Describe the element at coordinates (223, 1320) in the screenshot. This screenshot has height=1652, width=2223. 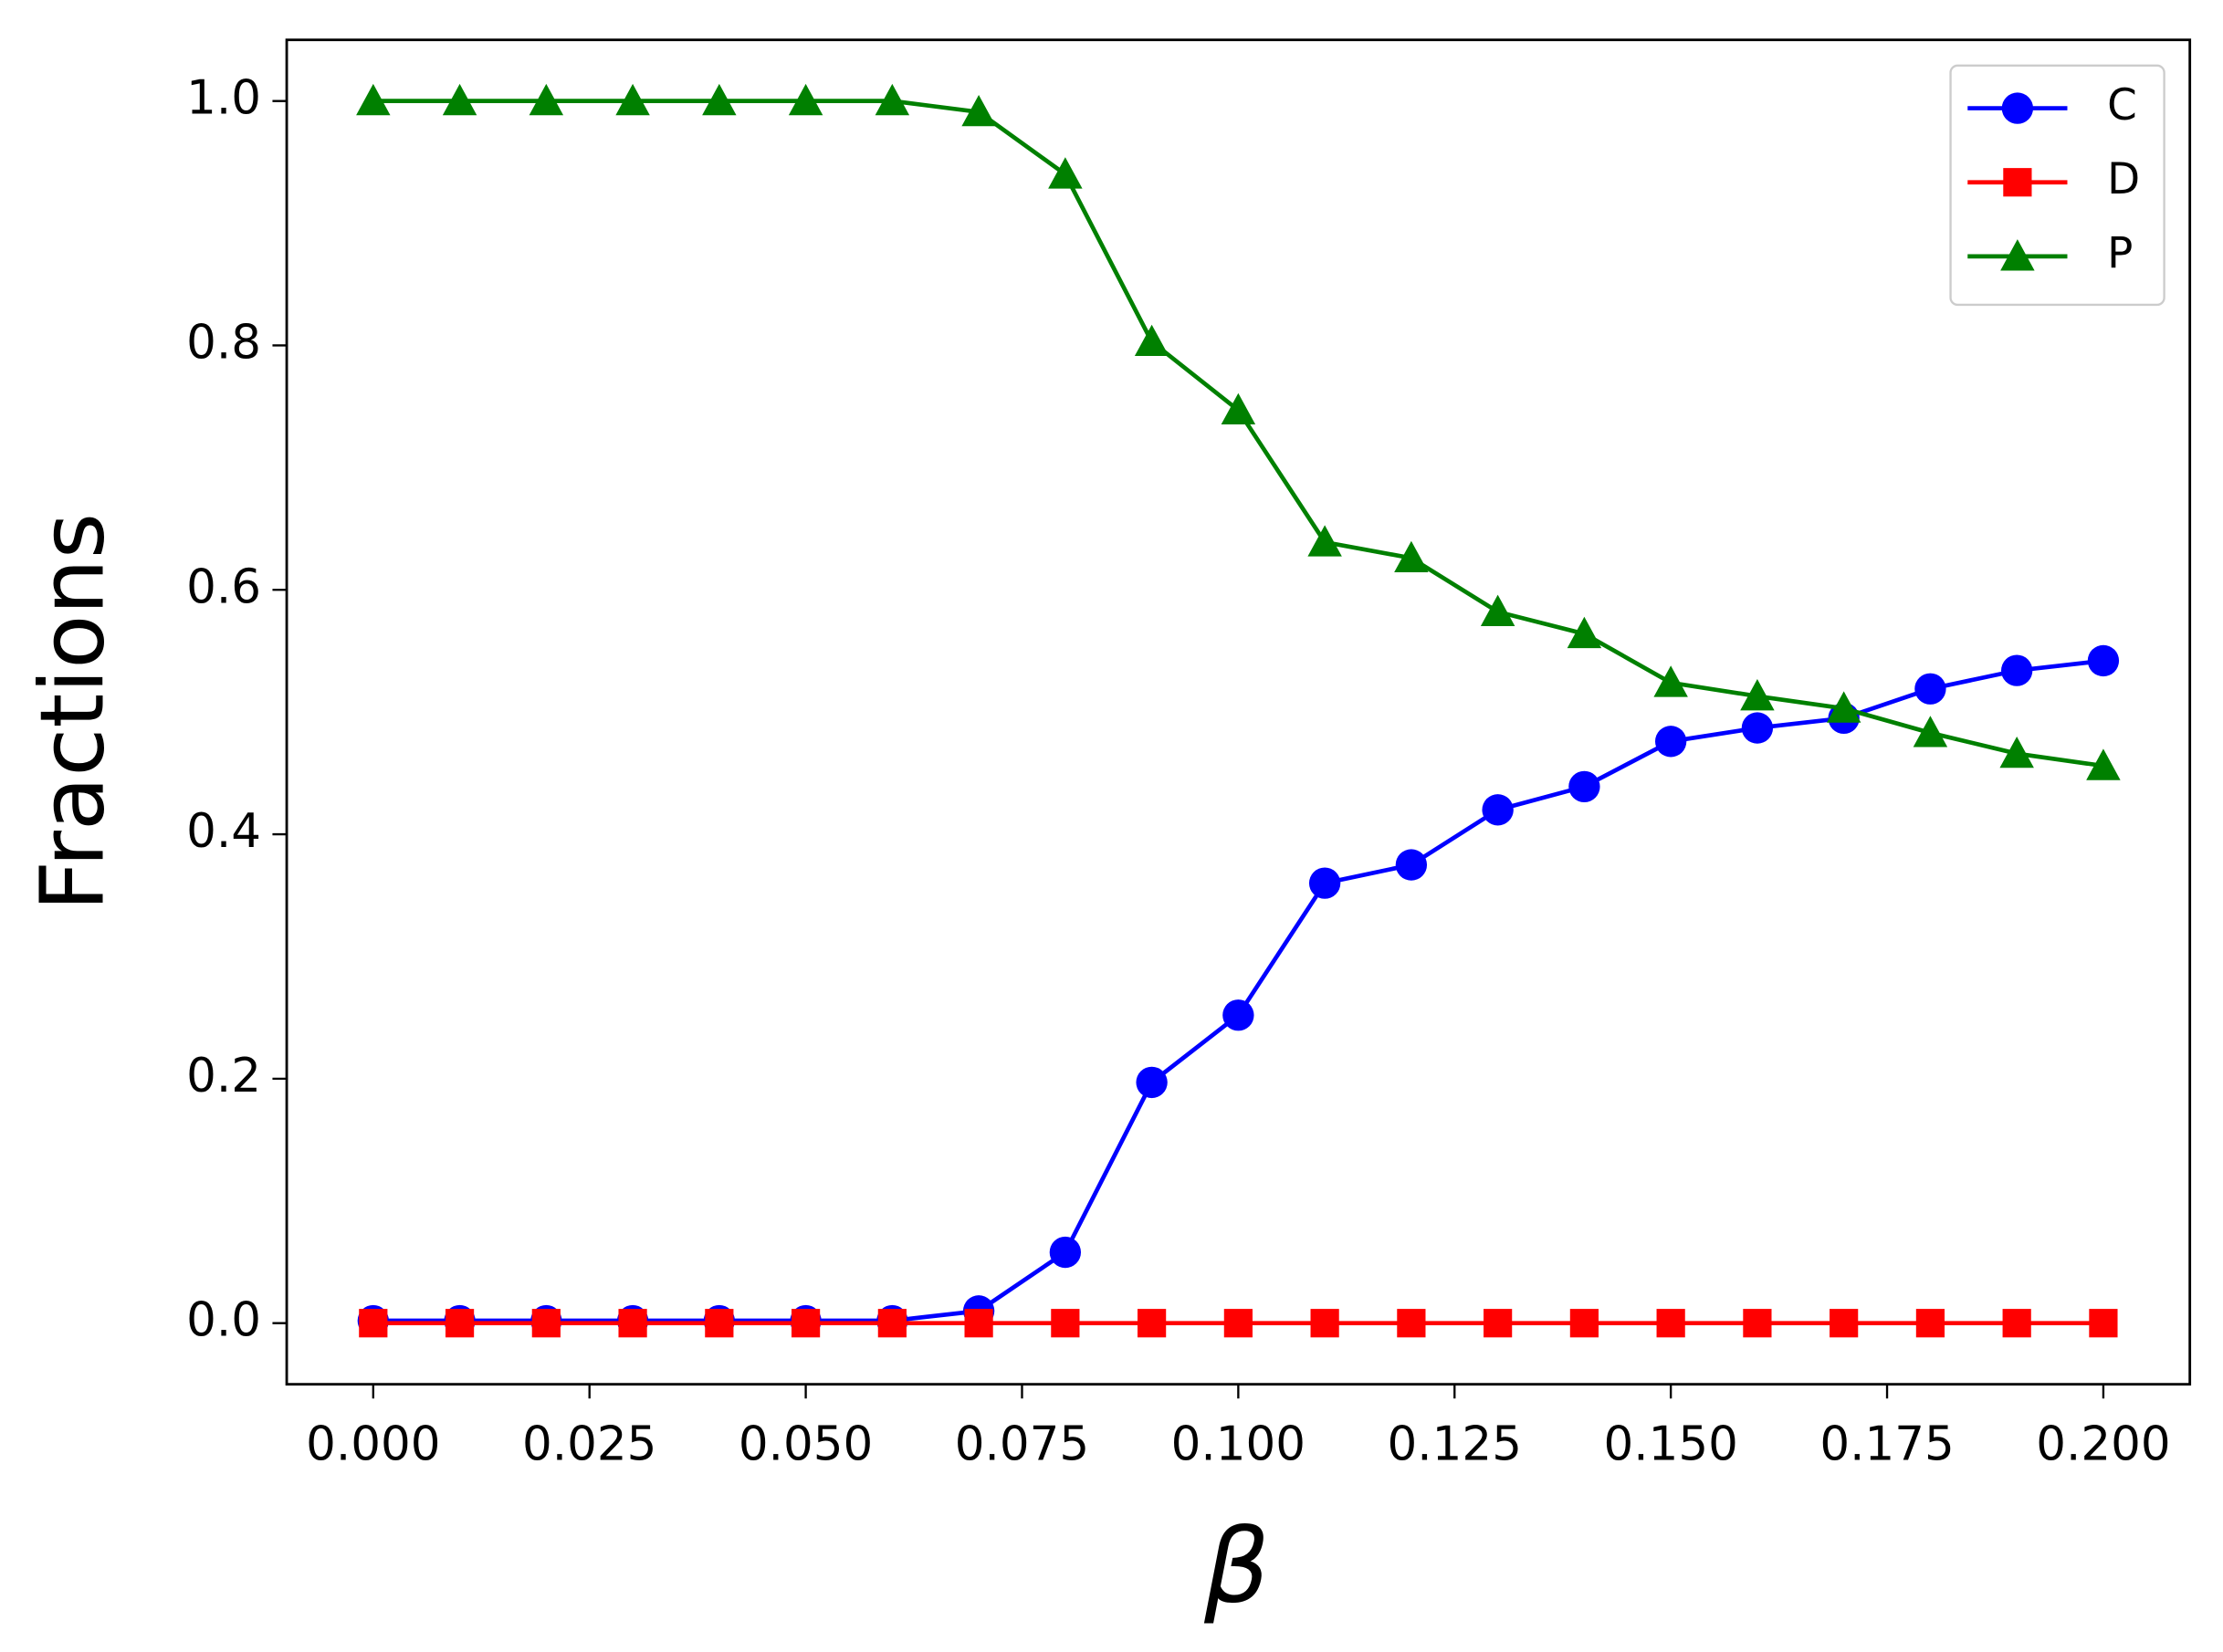
I see `y-tick-label: 0.0` at that location.